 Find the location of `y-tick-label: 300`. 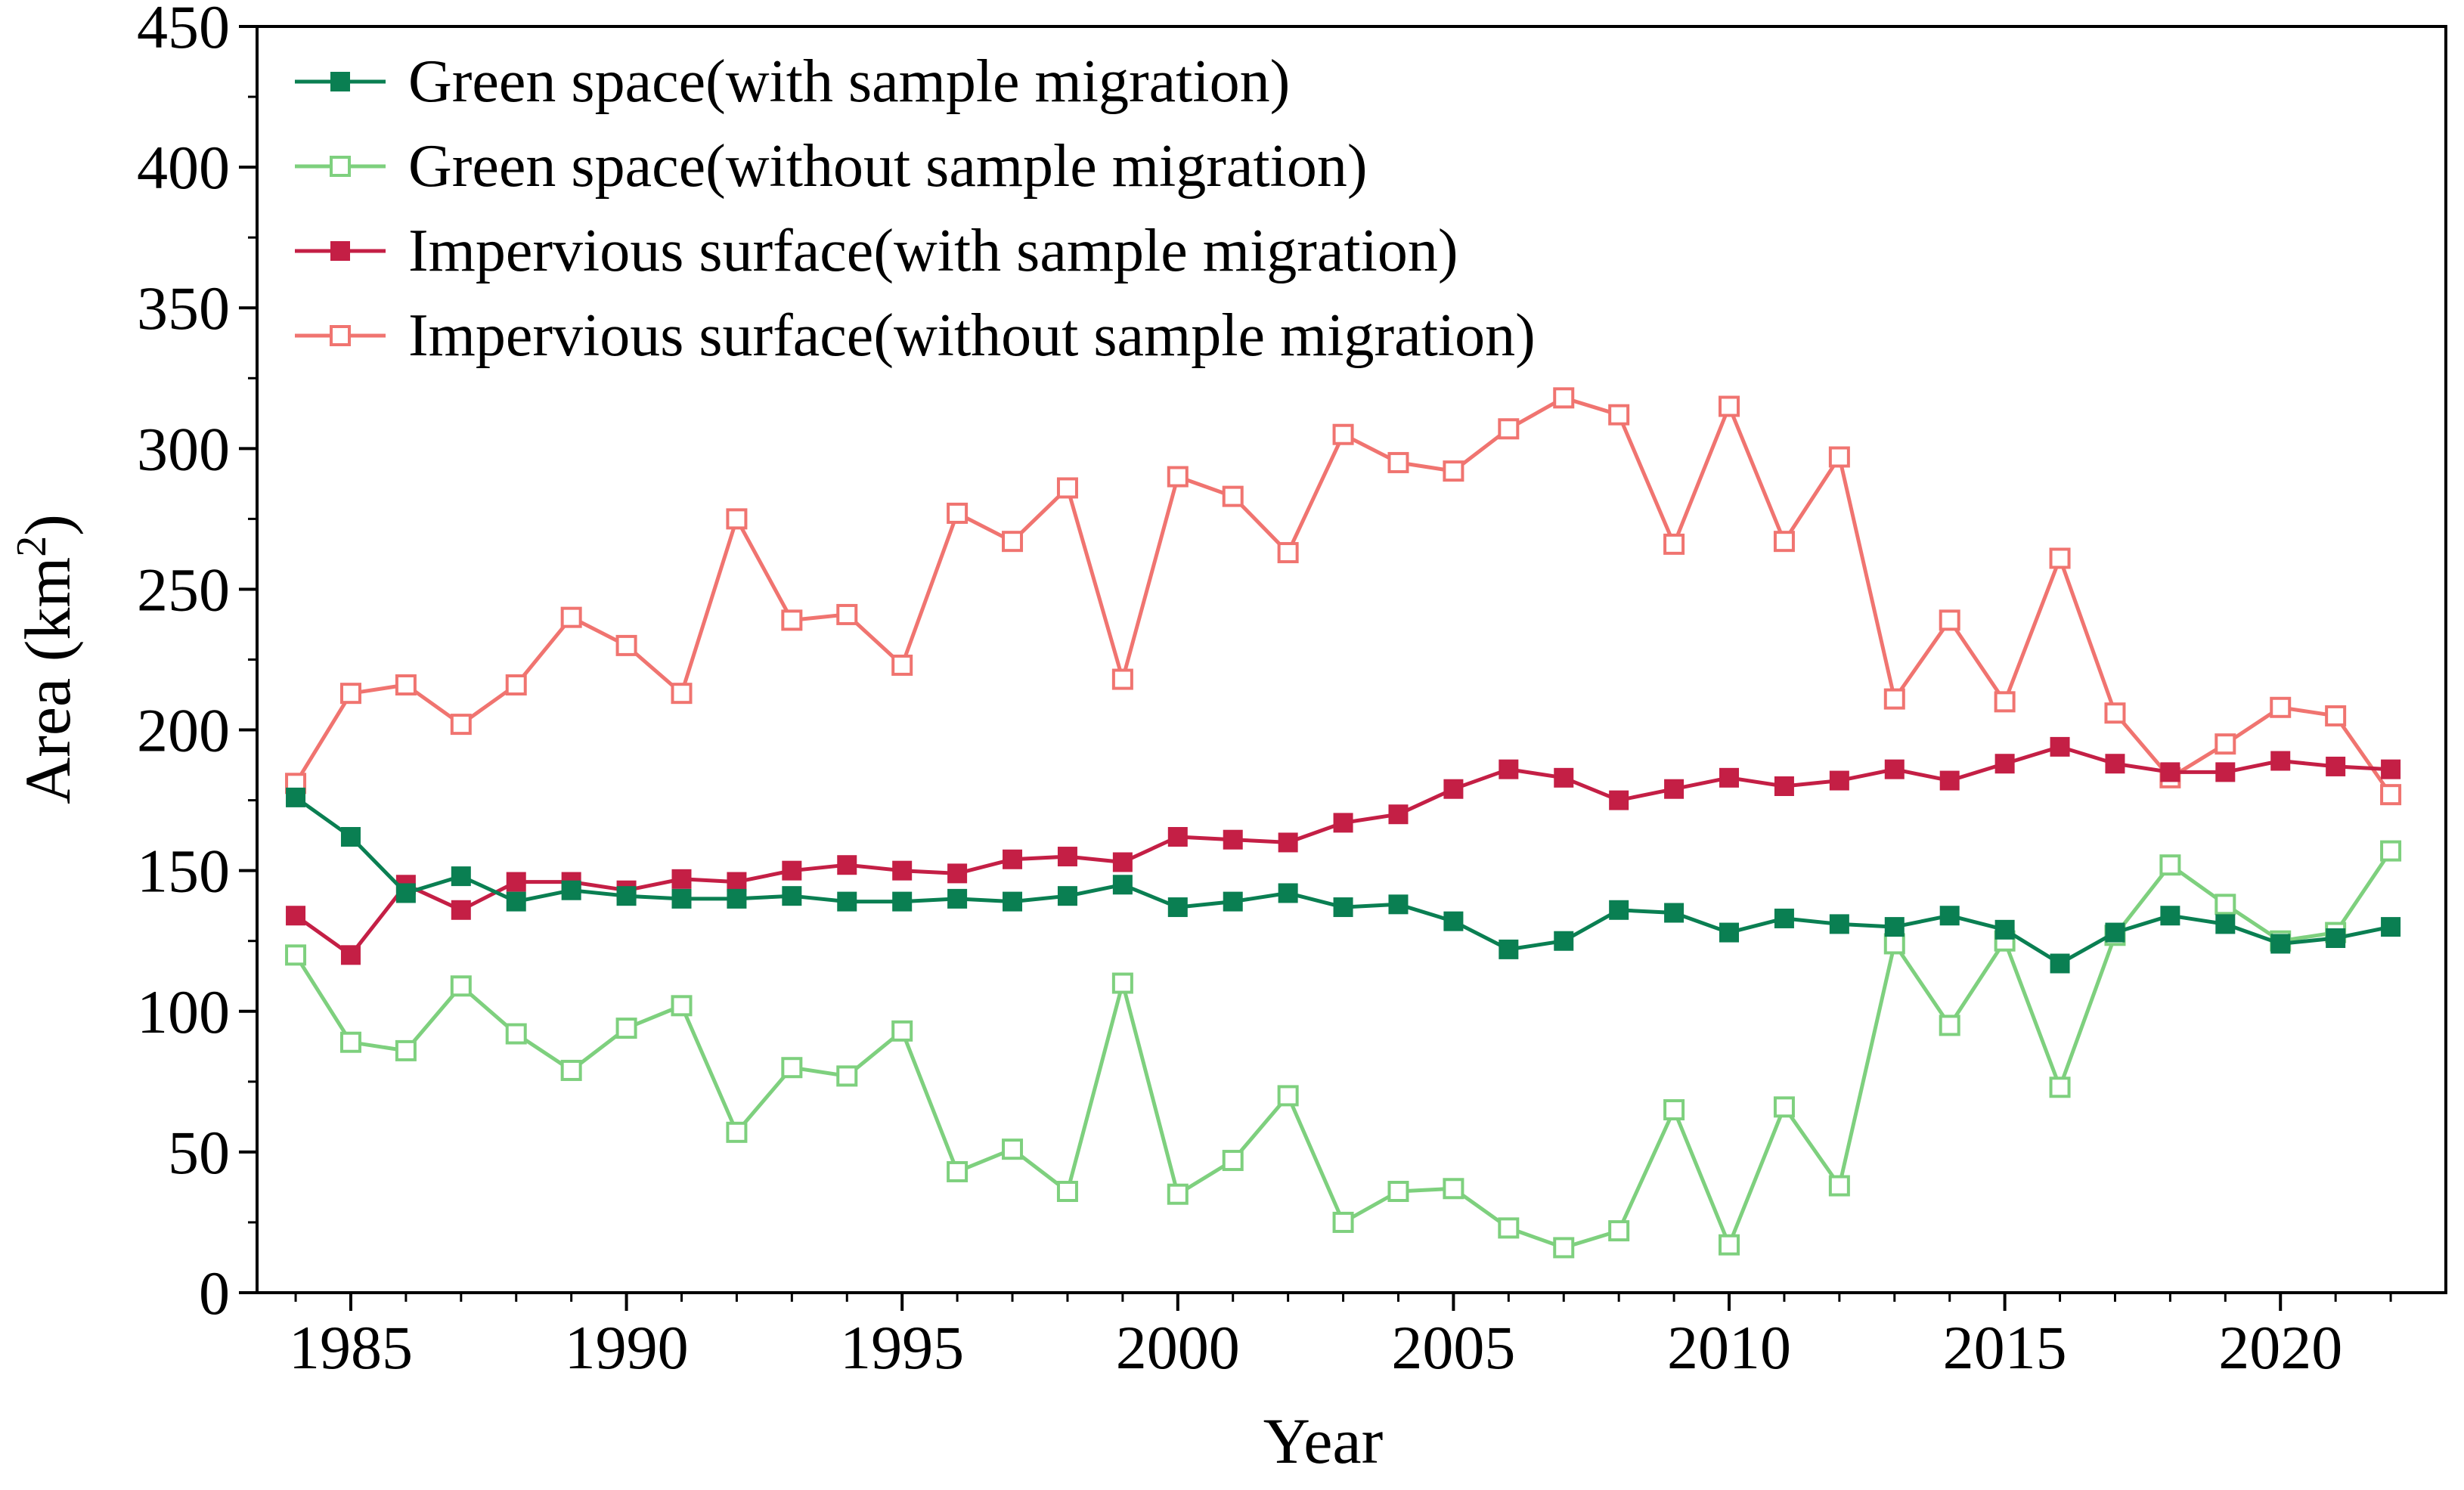

y-tick-label: 300 is located at coordinates (183, 449).